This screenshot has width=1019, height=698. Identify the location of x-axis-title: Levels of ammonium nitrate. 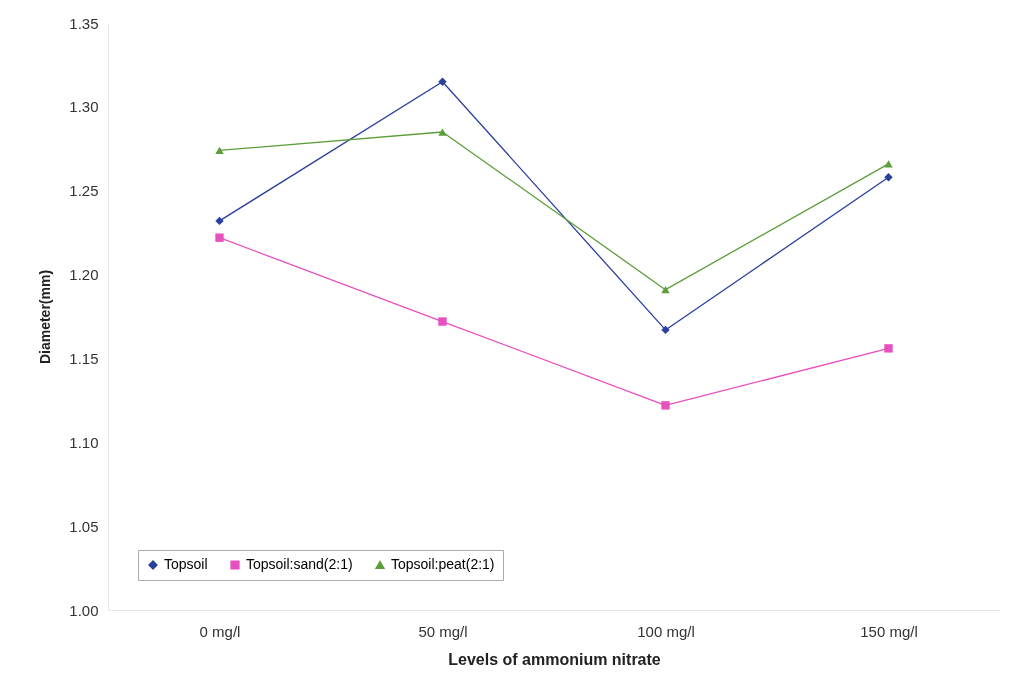
(554, 659).